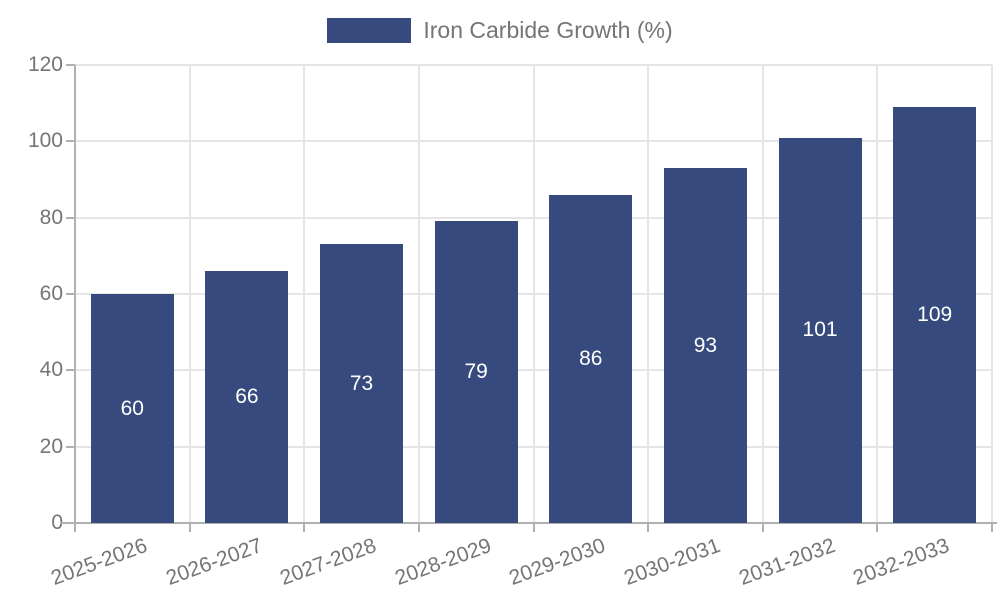 The height and width of the screenshot is (600, 1000). I want to click on bar-2025-2026: 60, so click(132, 408).